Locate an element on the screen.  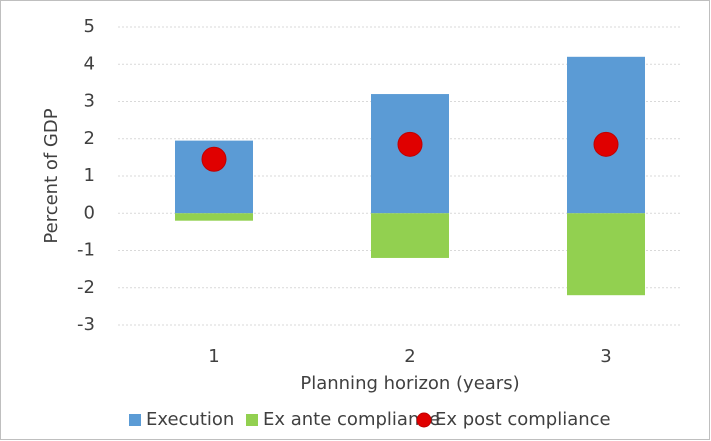
y-tick-label: 0 is located at coordinates (89, 212).